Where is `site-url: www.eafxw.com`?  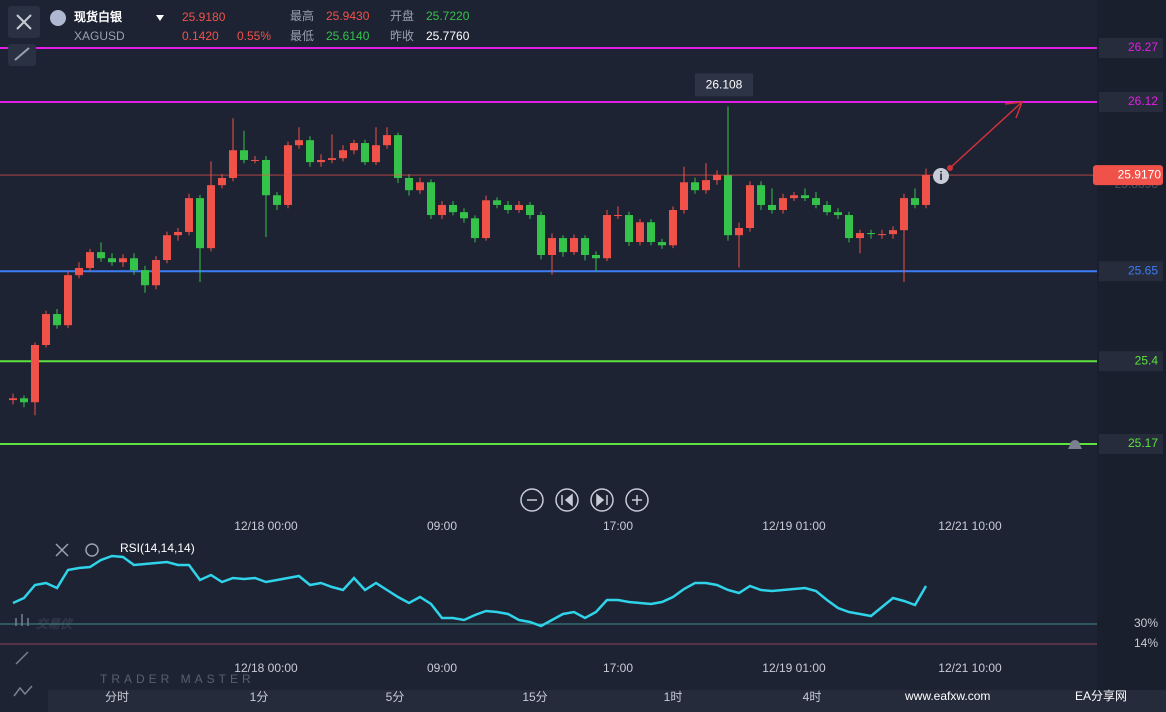 site-url: www.eafxw.com is located at coordinates (947, 696).